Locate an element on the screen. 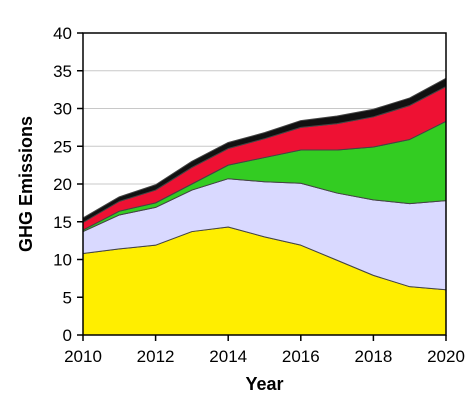 The height and width of the screenshot is (410, 474). x-tick-label-2014: 2014 is located at coordinates (228, 356).